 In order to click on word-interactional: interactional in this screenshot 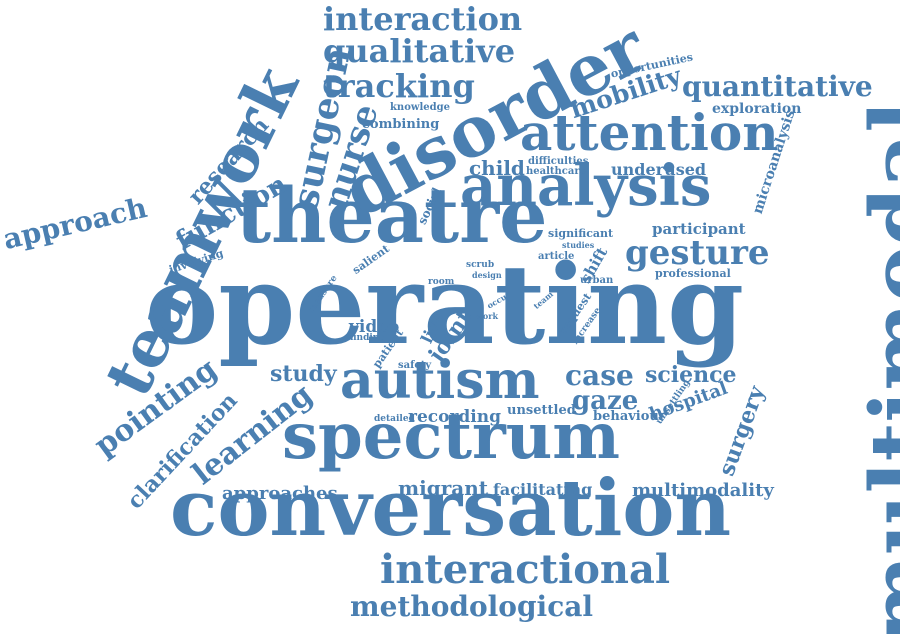, I will do `click(525, 569)`.